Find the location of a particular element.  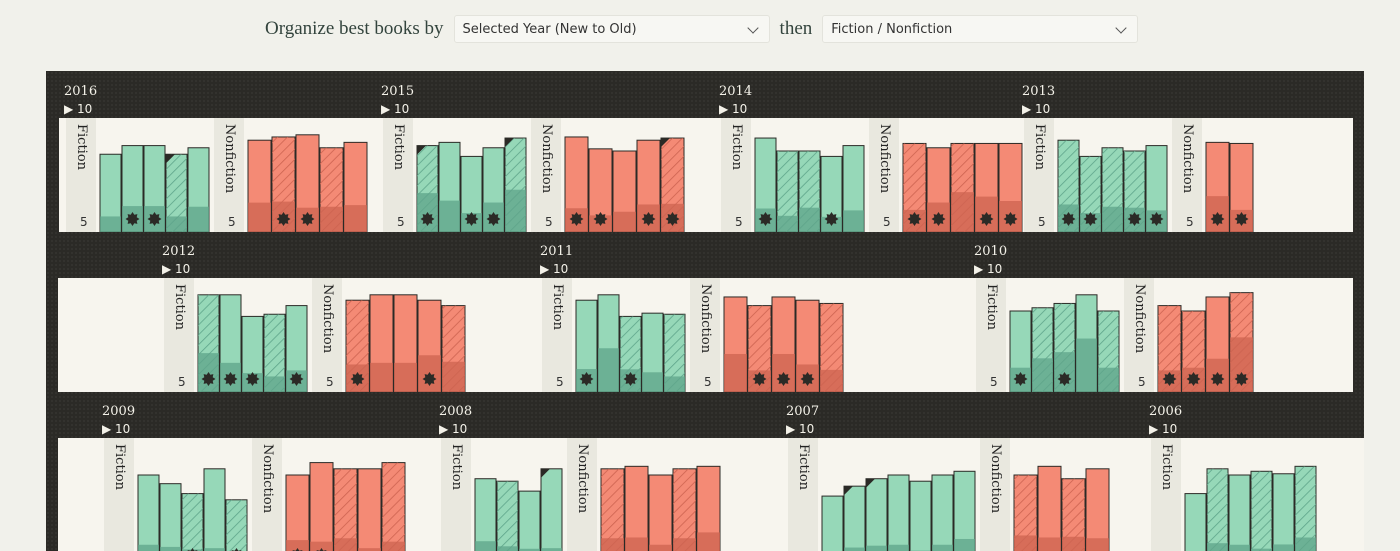

secondary-sort-value: Fiction / Nonfiction is located at coordinates (891, 29).